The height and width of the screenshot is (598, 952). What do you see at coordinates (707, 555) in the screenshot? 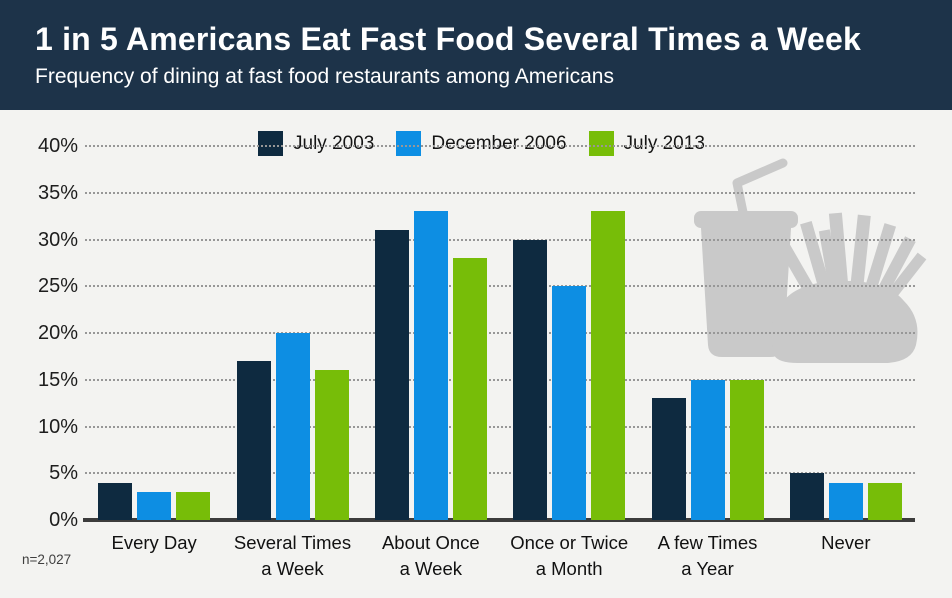
I see `x-axis-category-label: A few Times a Year` at bounding box center [707, 555].